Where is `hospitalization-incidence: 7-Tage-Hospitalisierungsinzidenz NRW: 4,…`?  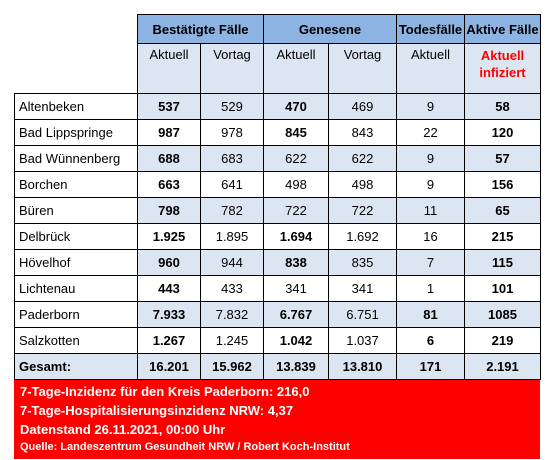
hospitalization-incidence: 7-Tage-Hospitalisierungsinzidenz NRW: 4,… is located at coordinates (157, 410).